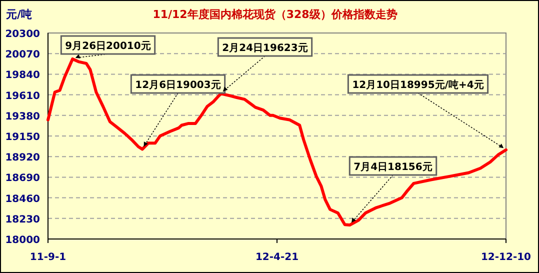 The height and width of the screenshot is (273, 539). What do you see at coordinates (275, 14) in the screenshot?
I see `chart-title: 11/12年度国内棉花现货（328级）价格指数走势` at bounding box center [275, 14].